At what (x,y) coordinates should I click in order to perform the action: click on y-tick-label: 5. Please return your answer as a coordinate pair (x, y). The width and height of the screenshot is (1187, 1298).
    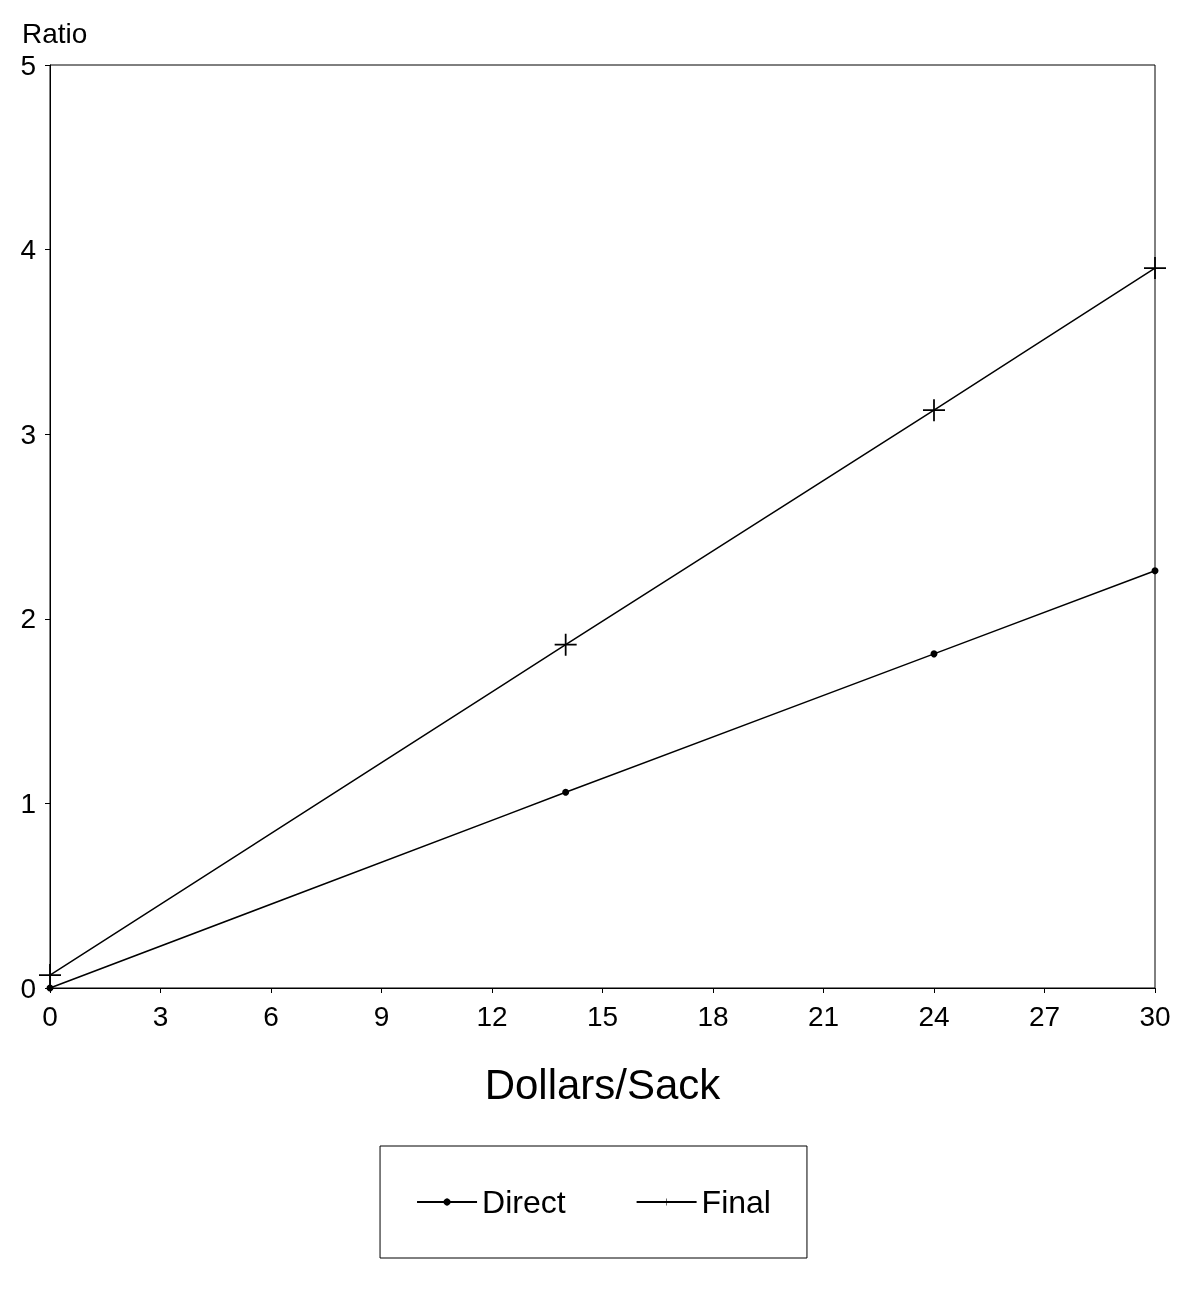
    Looking at the image, I should click on (28, 65).